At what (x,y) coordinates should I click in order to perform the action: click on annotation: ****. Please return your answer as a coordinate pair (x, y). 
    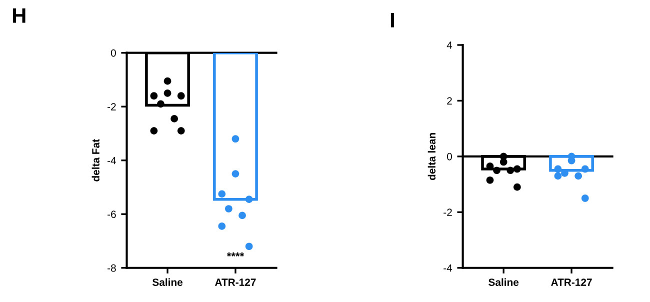
    Looking at the image, I should click on (235, 254).